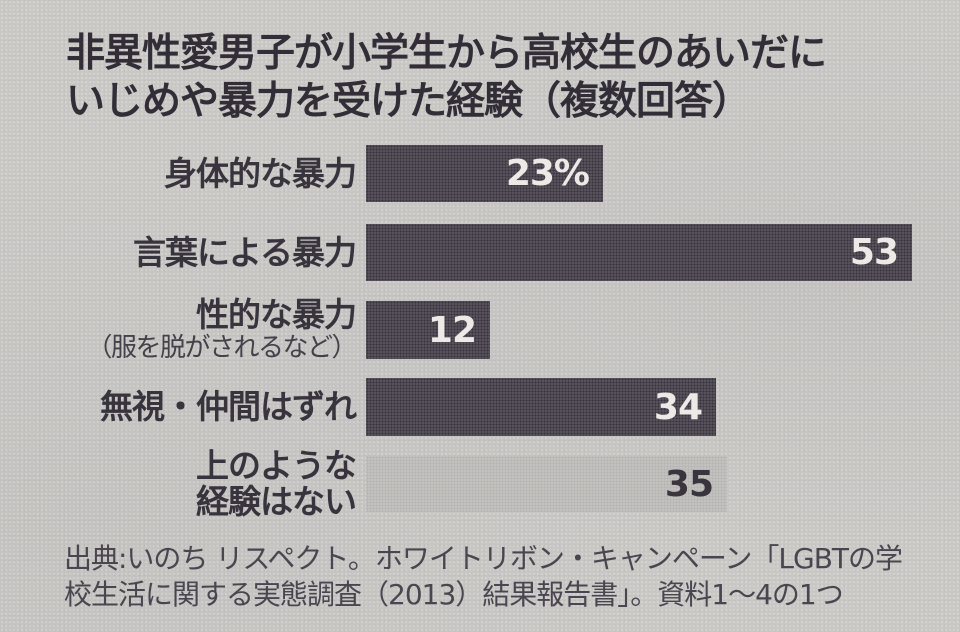 This screenshot has height=632, width=960. I want to click on chart-row-physical-violence: 身体的な暴力 23%, so click(480, 173).